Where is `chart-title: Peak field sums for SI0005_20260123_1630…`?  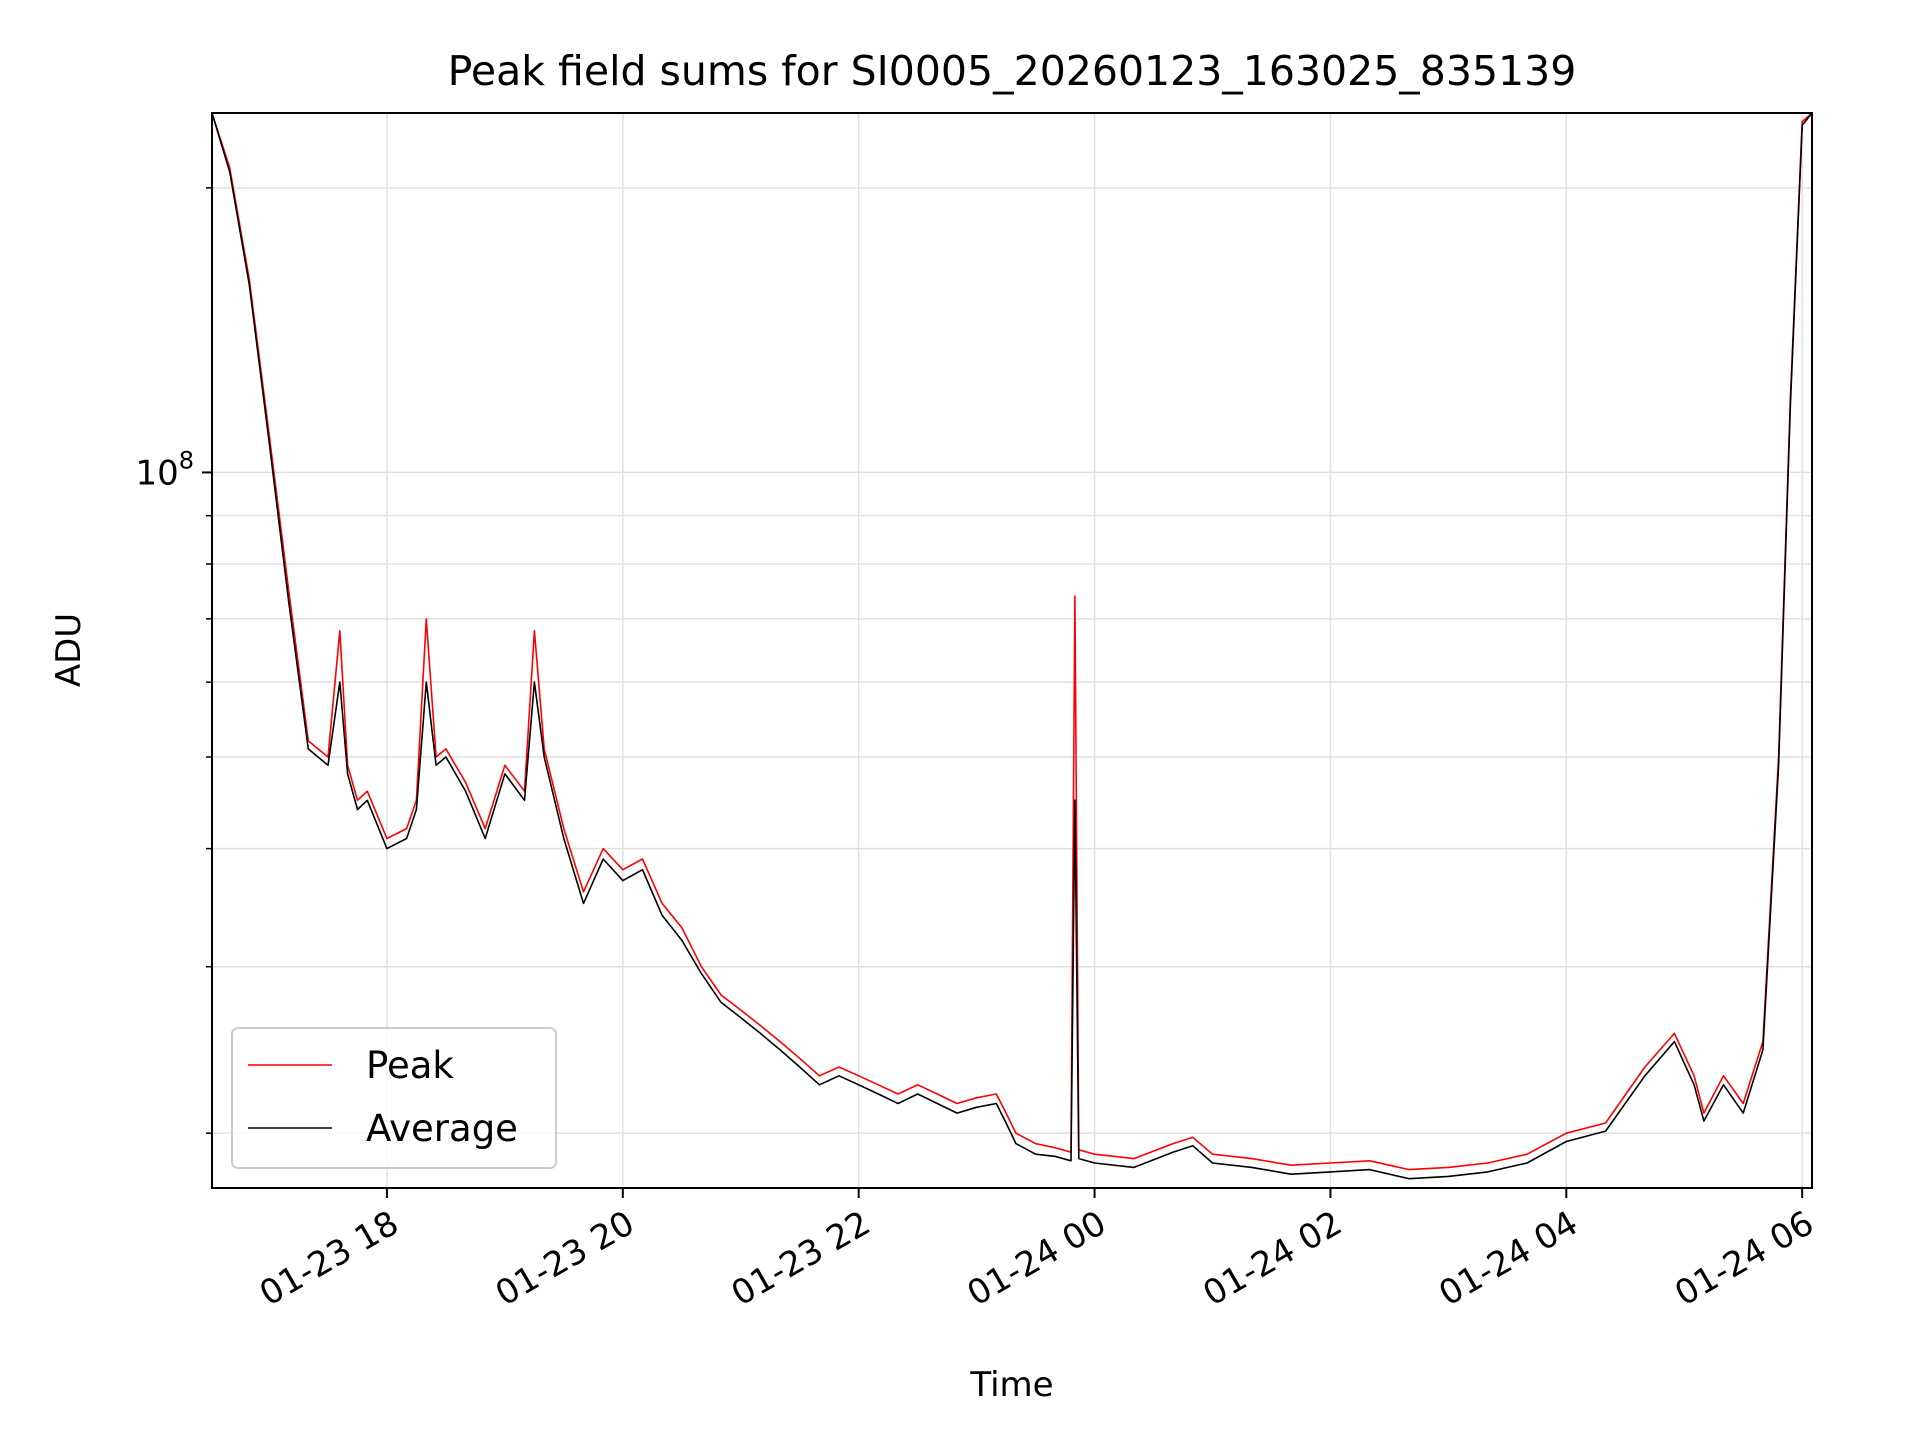 chart-title: Peak field sums for SI0005_20260123_1630… is located at coordinates (1012, 71).